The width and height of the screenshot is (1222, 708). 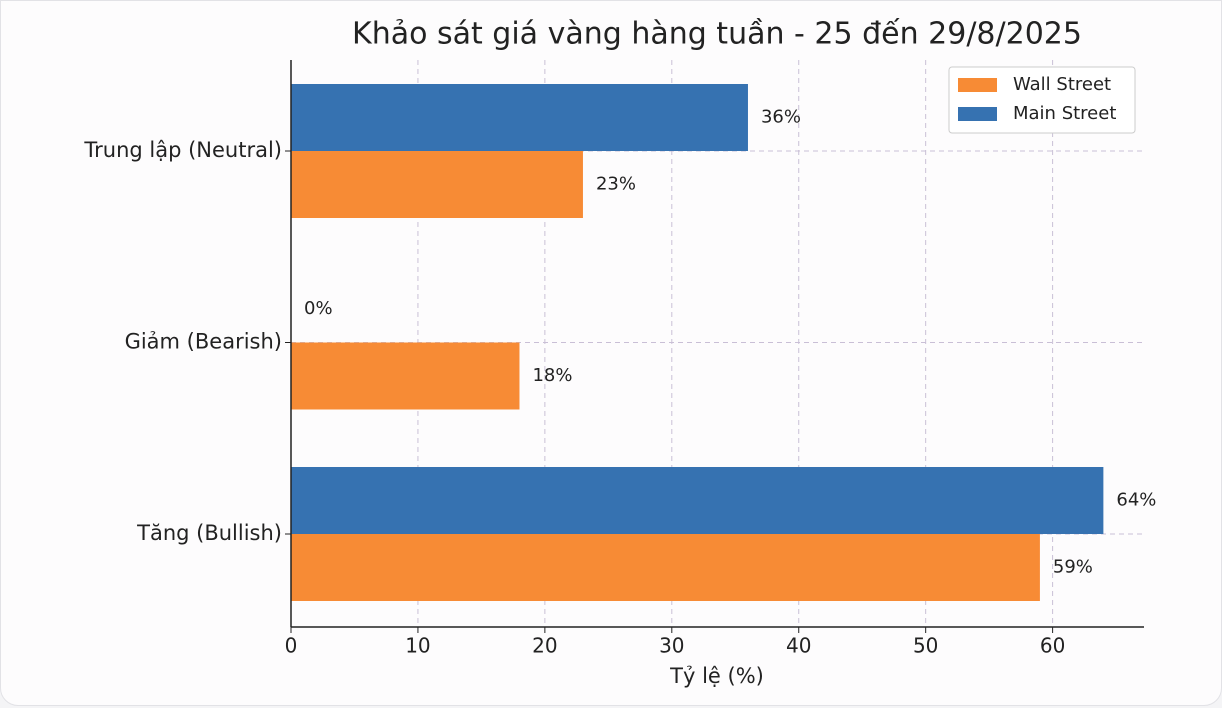 I want to click on legend-label: Wall Street, so click(x=1062, y=84).